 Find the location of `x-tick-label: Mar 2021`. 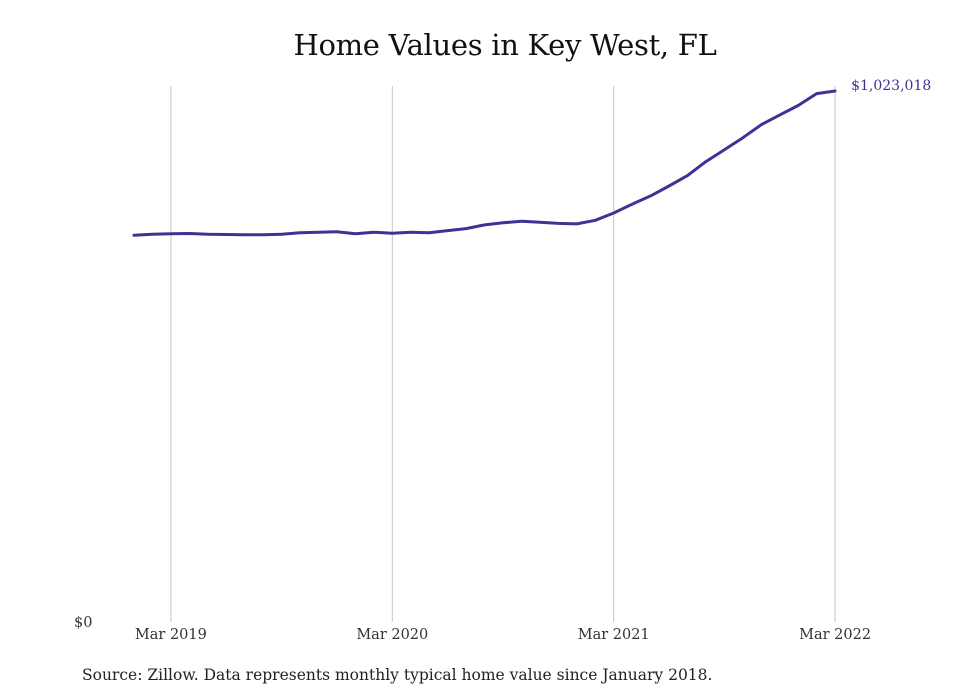

x-tick-label: Mar 2021 is located at coordinates (614, 635).